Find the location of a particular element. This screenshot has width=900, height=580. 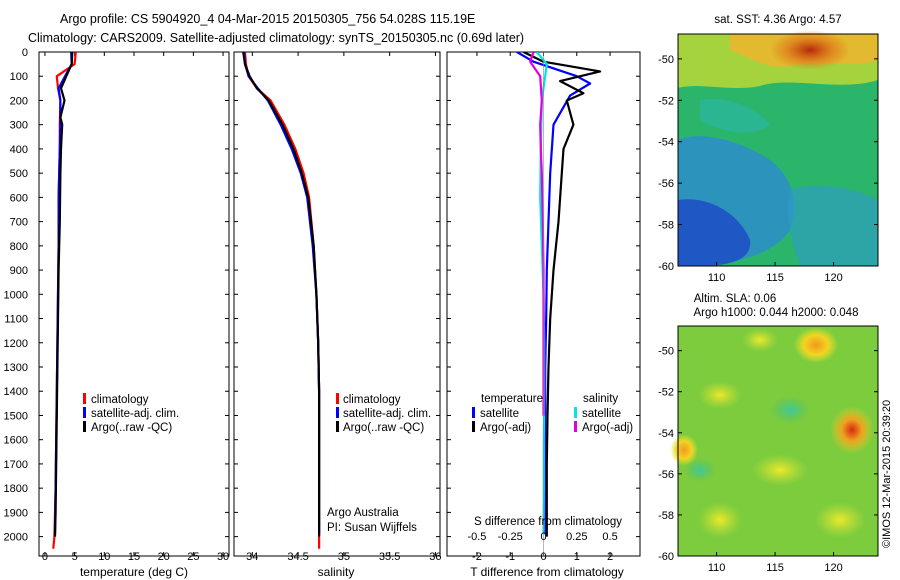

salinity-lines is located at coordinates (281, 300).